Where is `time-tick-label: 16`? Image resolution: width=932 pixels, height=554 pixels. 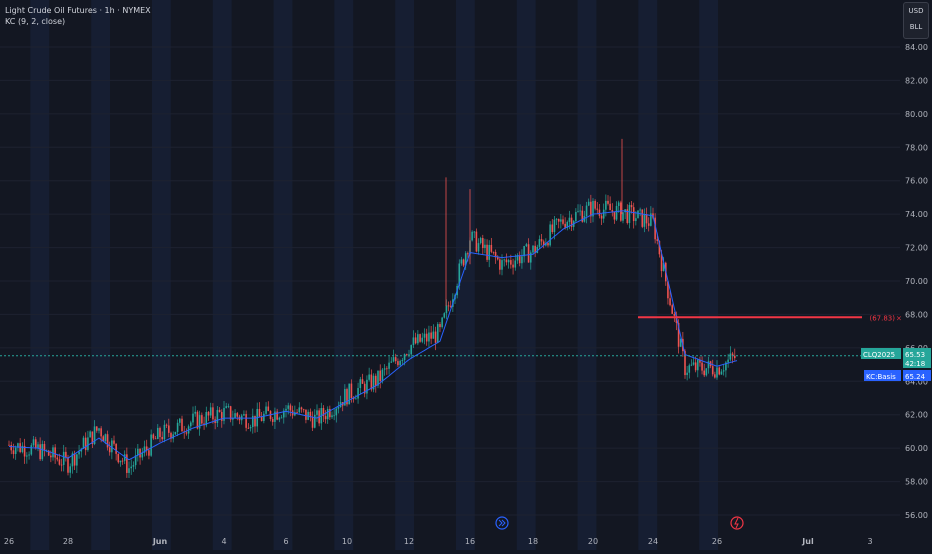
time-tick-label: 16 is located at coordinates (470, 541).